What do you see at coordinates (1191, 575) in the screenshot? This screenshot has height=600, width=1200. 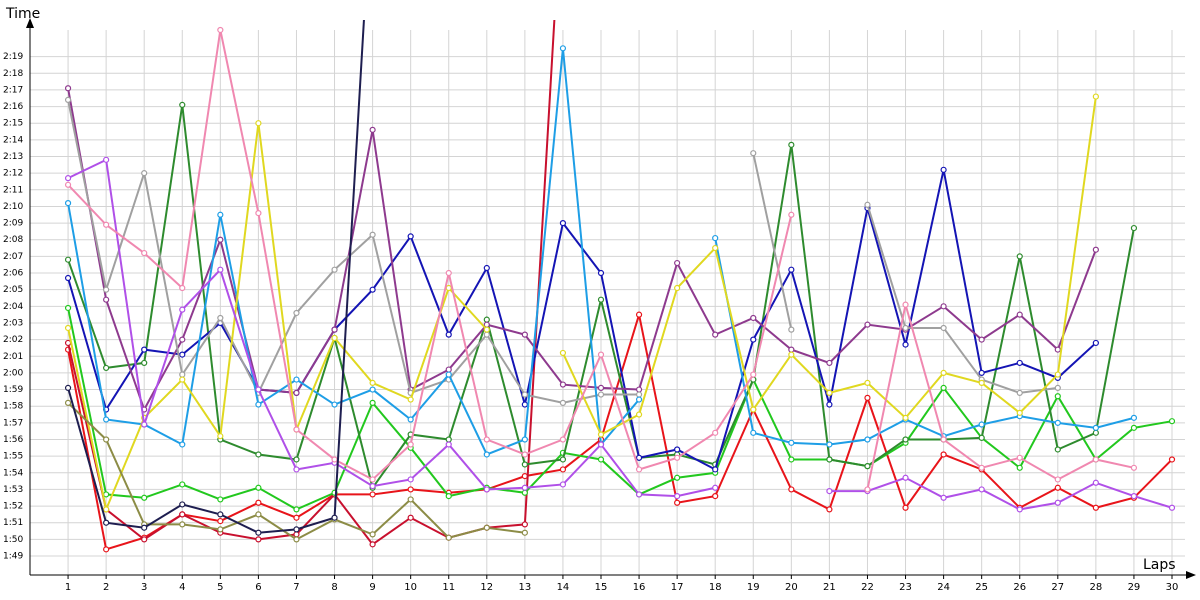 I see `x-axis-arrow` at bounding box center [1191, 575].